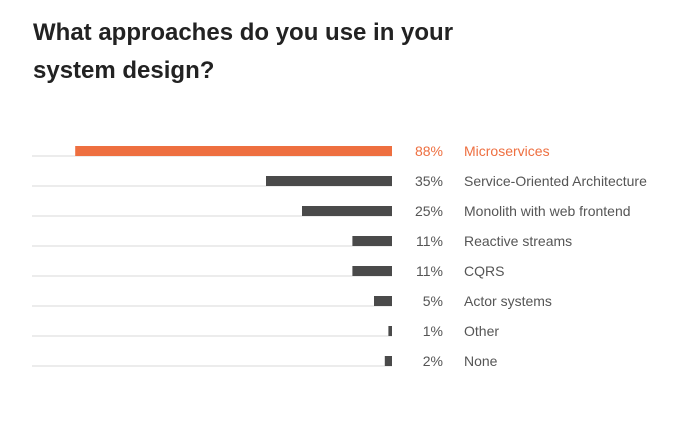 The width and height of the screenshot is (700, 429). I want to click on value-label: 1%, so click(433, 331).